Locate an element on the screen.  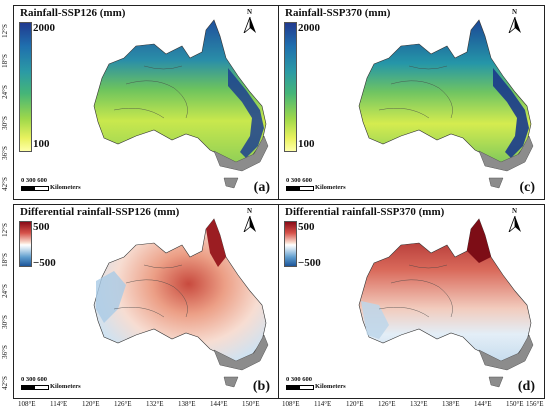
panel-title: Differential rainfall-SSP370 (mm) is located at coordinates (365, 212).